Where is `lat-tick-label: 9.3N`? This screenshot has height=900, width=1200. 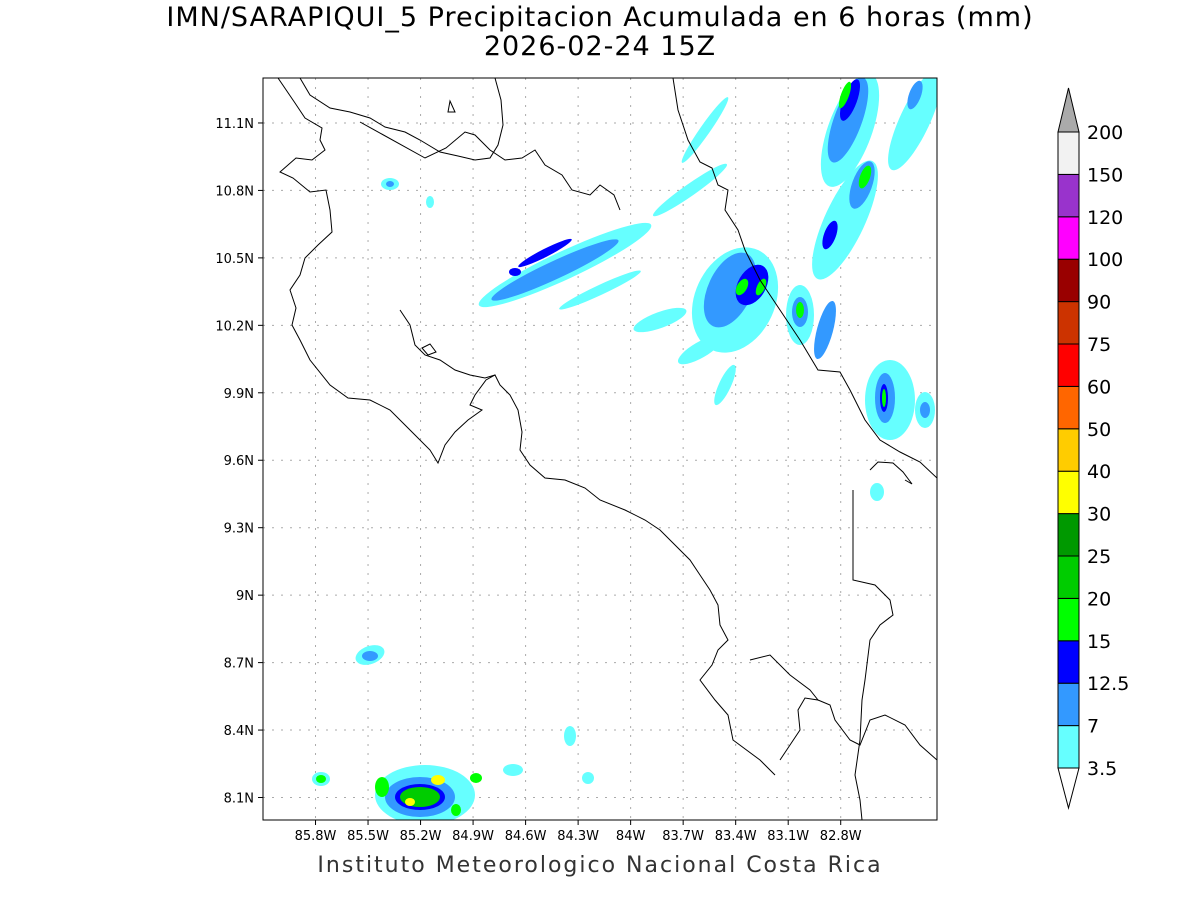 lat-tick-label: 9.3N is located at coordinates (239, 529).